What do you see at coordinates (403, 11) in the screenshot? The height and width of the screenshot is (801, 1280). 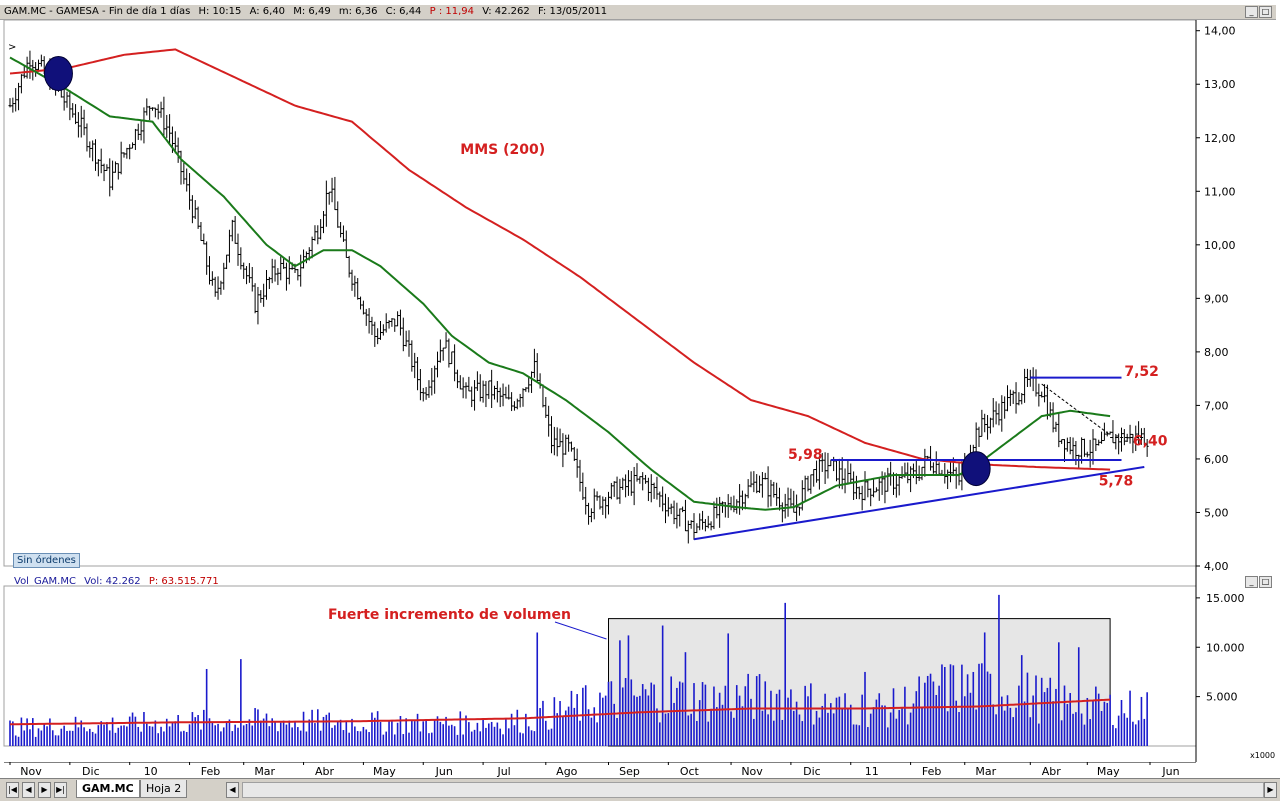 I see `close-label: C: 6,44` at bounding box center [403, 11].